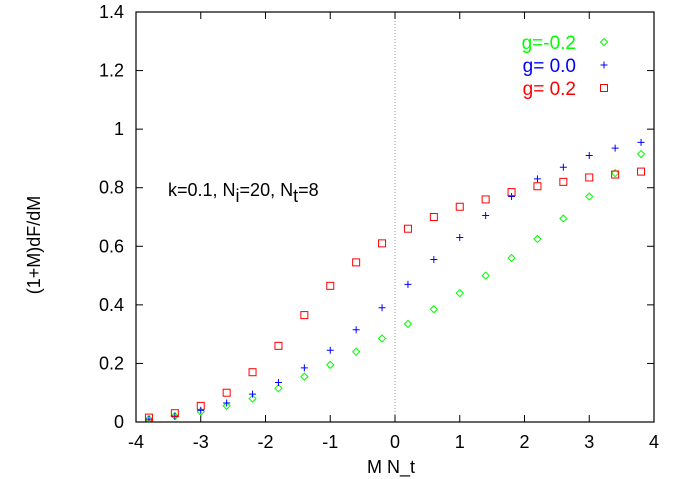 The width and height of the screenshot is (684, 479). What do you see at coordinates (267, 190) in the screenshot?
I see `annotation-mid: =20, N` at bounding box center [267, 190].